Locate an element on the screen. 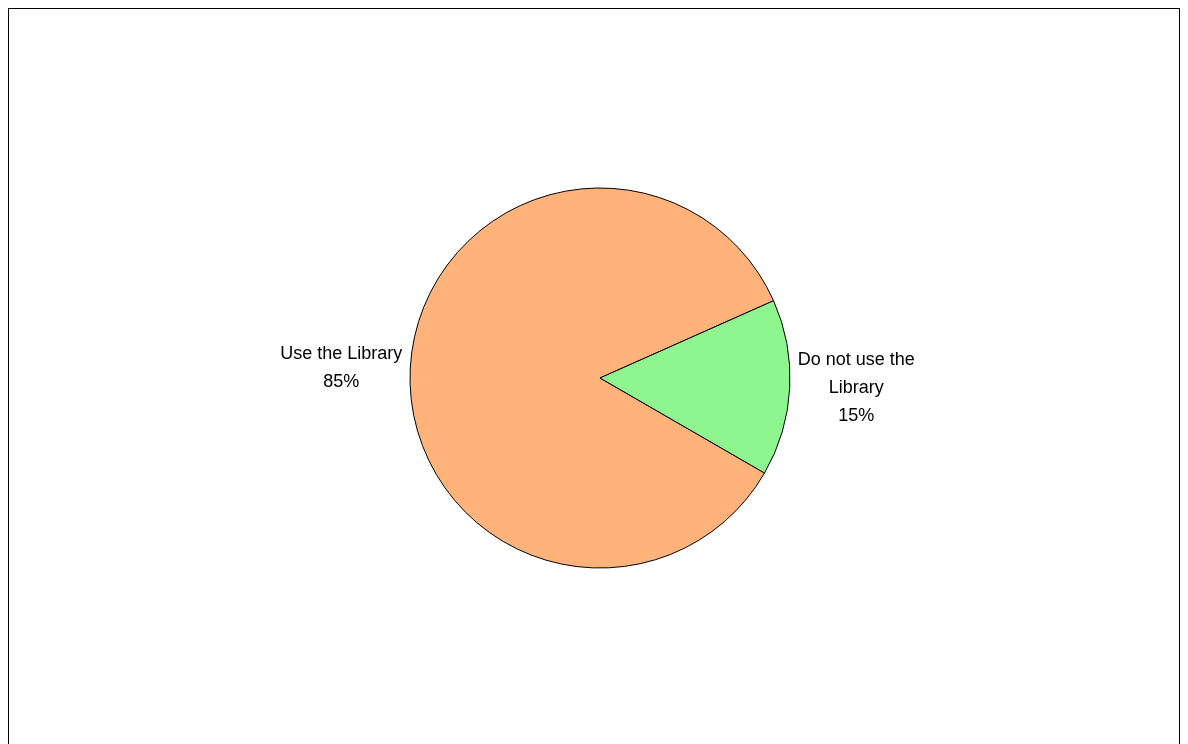  slice-label: Do not use the Library is located at coordinates (856, 373).